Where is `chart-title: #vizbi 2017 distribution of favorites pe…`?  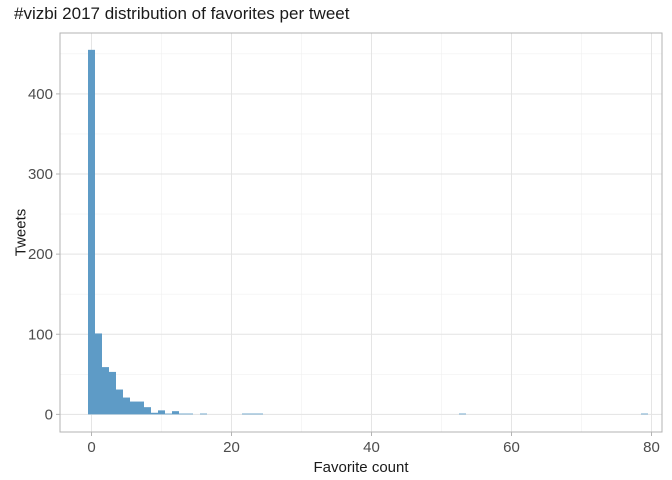 chart-title: #vizbi 2017 distribution of favorites pe… is located at coordinates (182, 13).